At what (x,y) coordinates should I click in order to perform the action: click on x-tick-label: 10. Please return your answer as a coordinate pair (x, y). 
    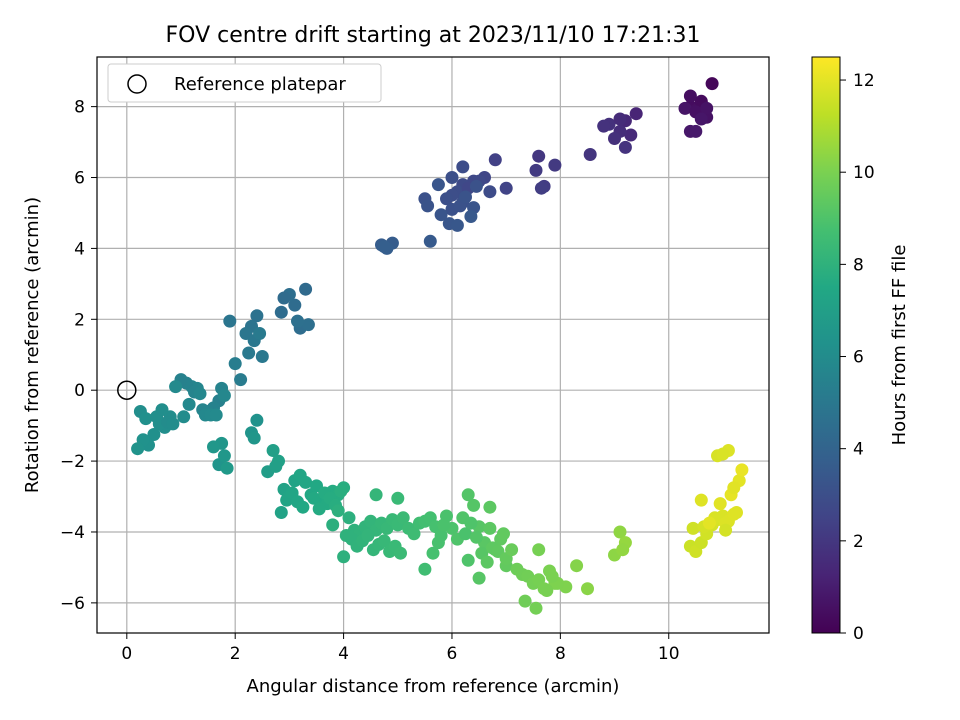
    Looking at the image, I should click on (669, 654).